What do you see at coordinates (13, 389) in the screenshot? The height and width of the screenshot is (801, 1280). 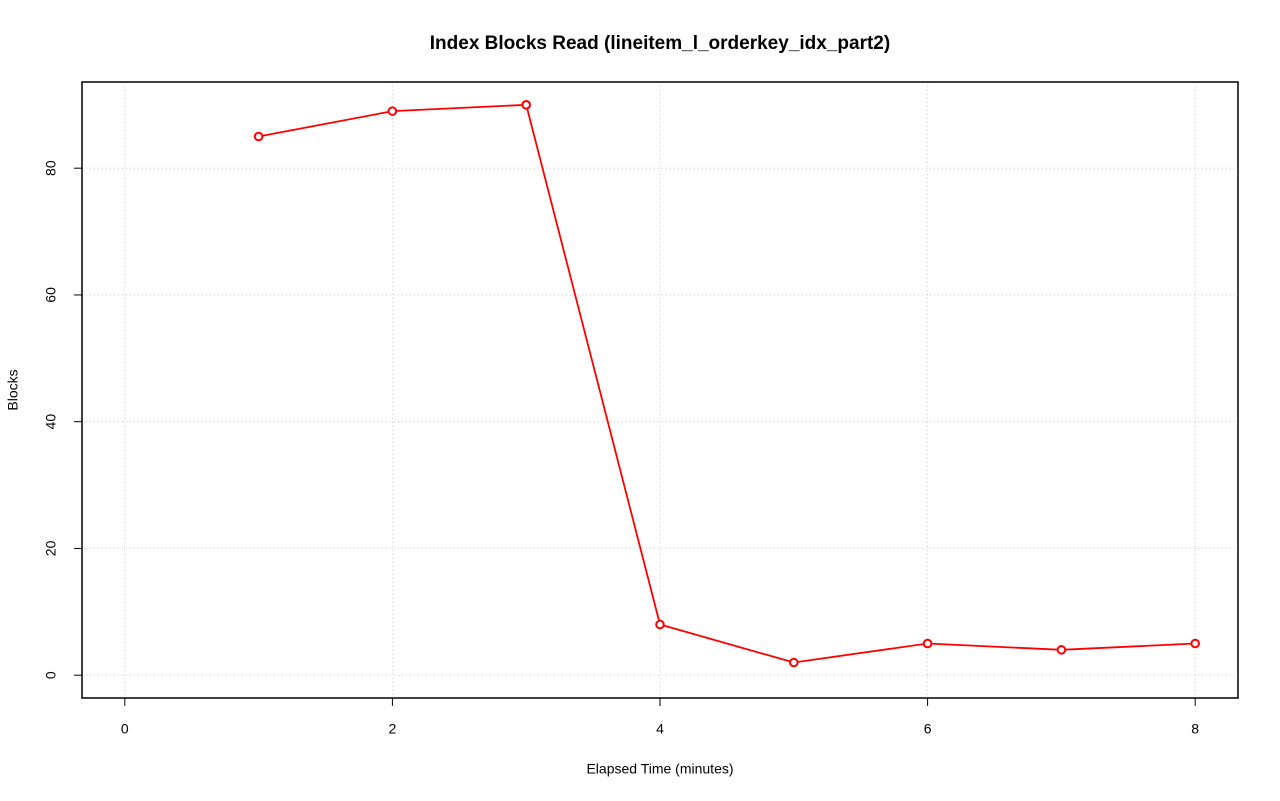 I see `y-axis-label: Blocks` at bounding box center [13, 389].